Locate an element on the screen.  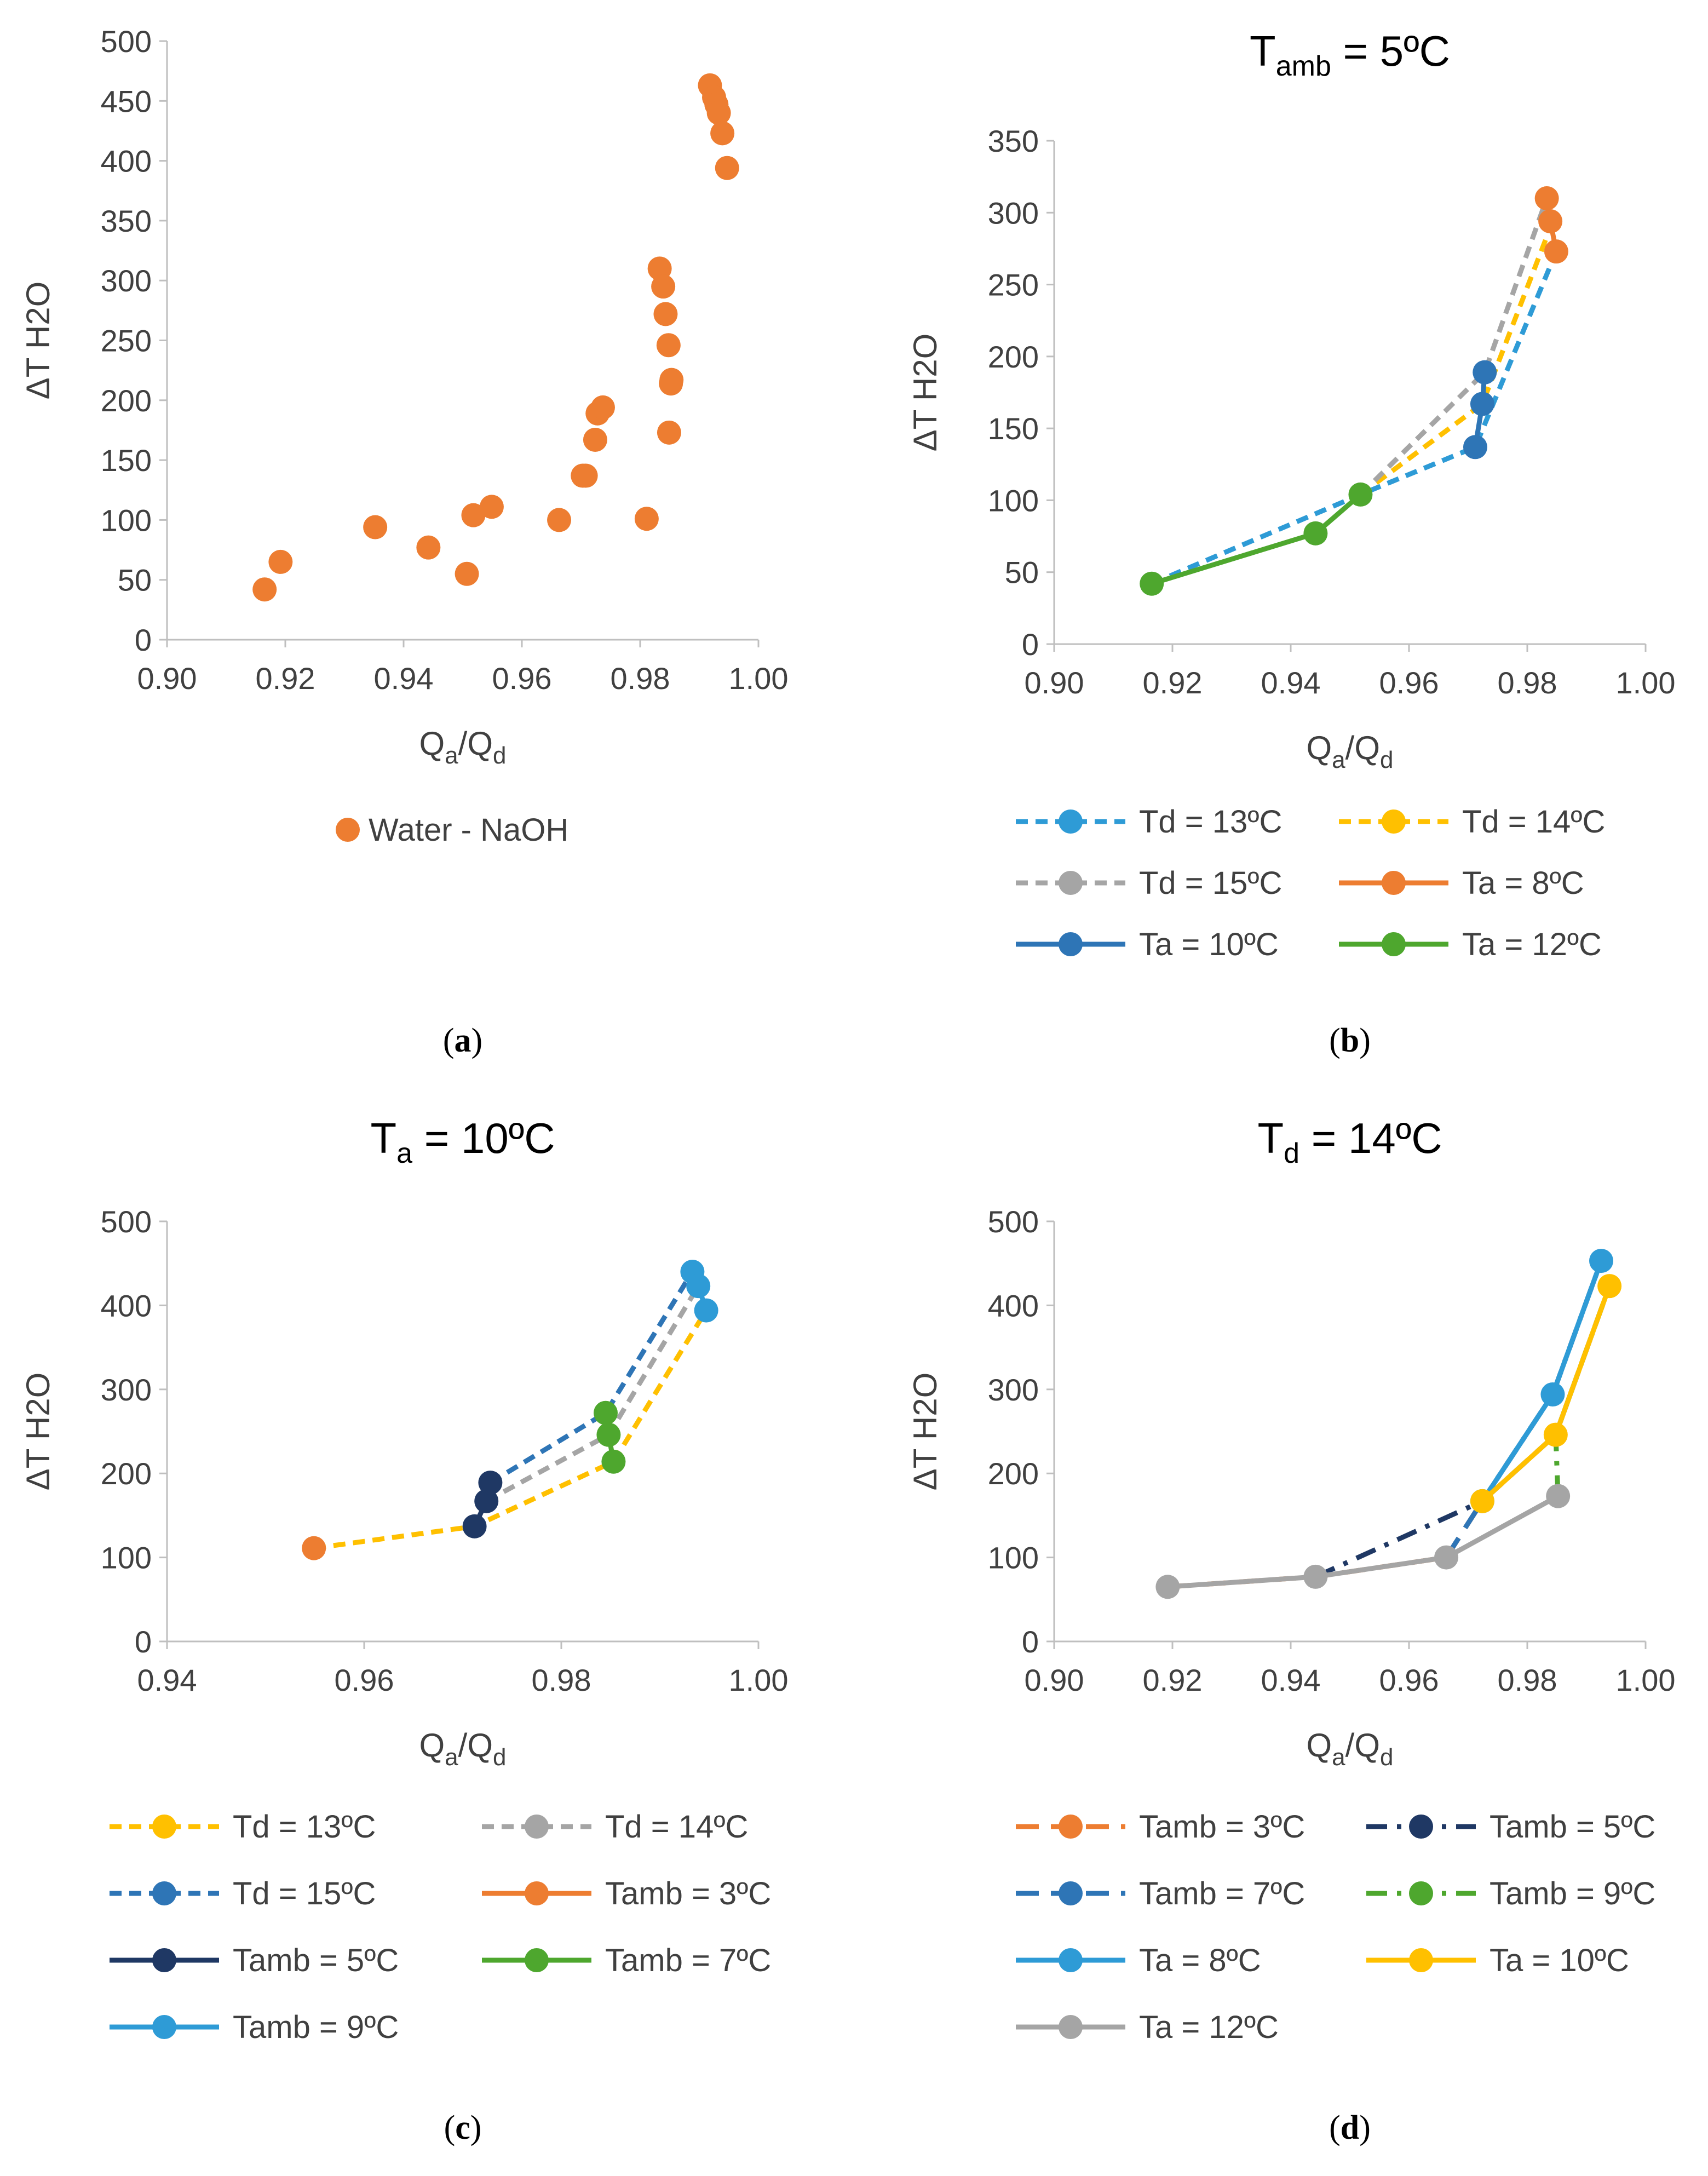
legend-item: Tamb = 7ºC is located at coordinates (626, 1960).